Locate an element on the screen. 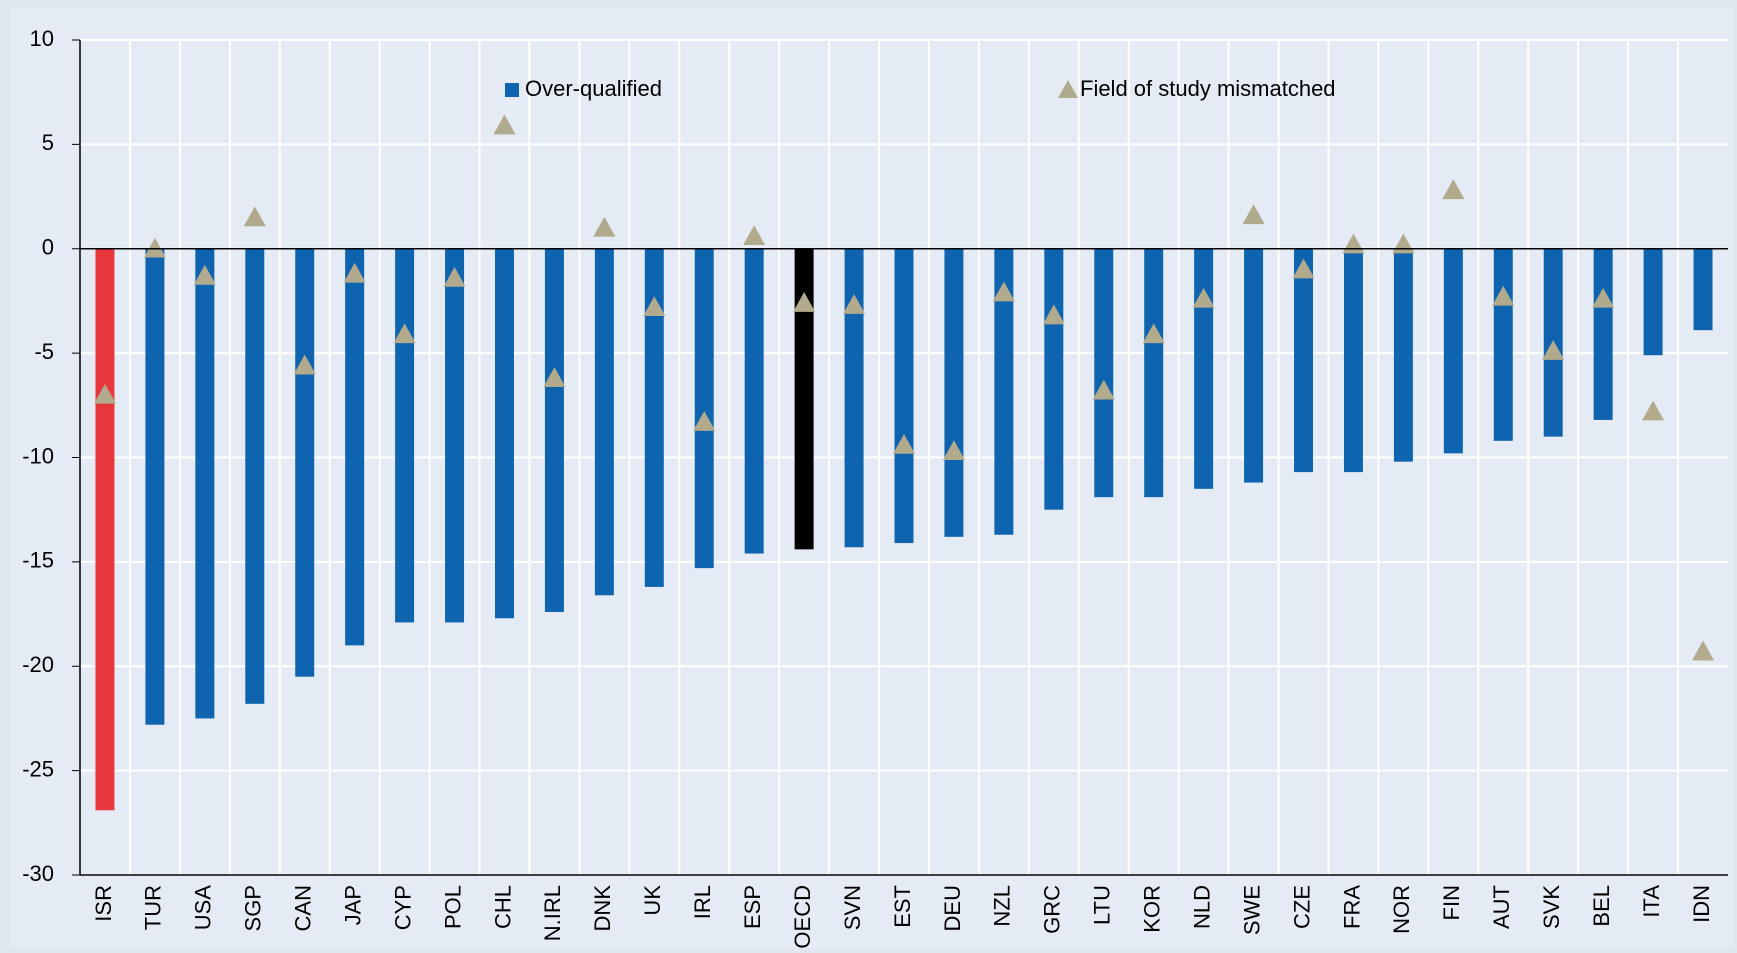  x-tick-label: FIN is located at coordinates (1451, 902).